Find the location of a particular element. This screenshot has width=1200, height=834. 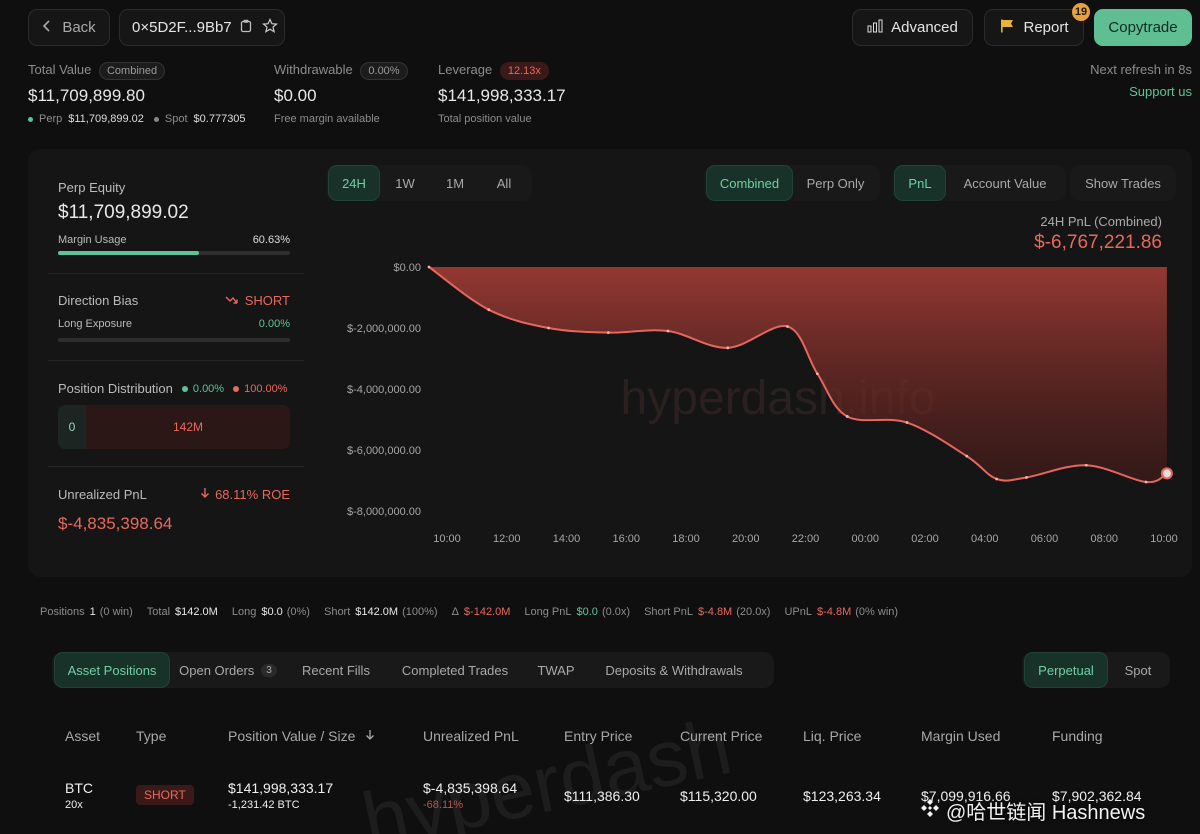

stat-positions-label: Positions is located at coordinates (62, 612).